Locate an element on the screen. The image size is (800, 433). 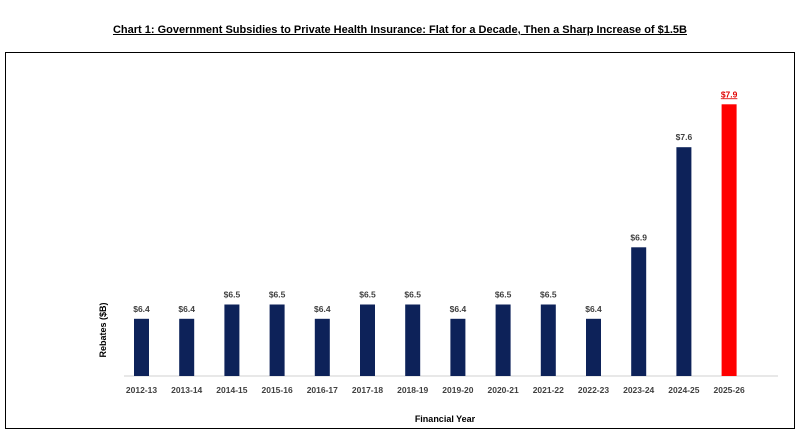
x-tick-2018-19: 2018-19 is located at coordinates (412, 390).